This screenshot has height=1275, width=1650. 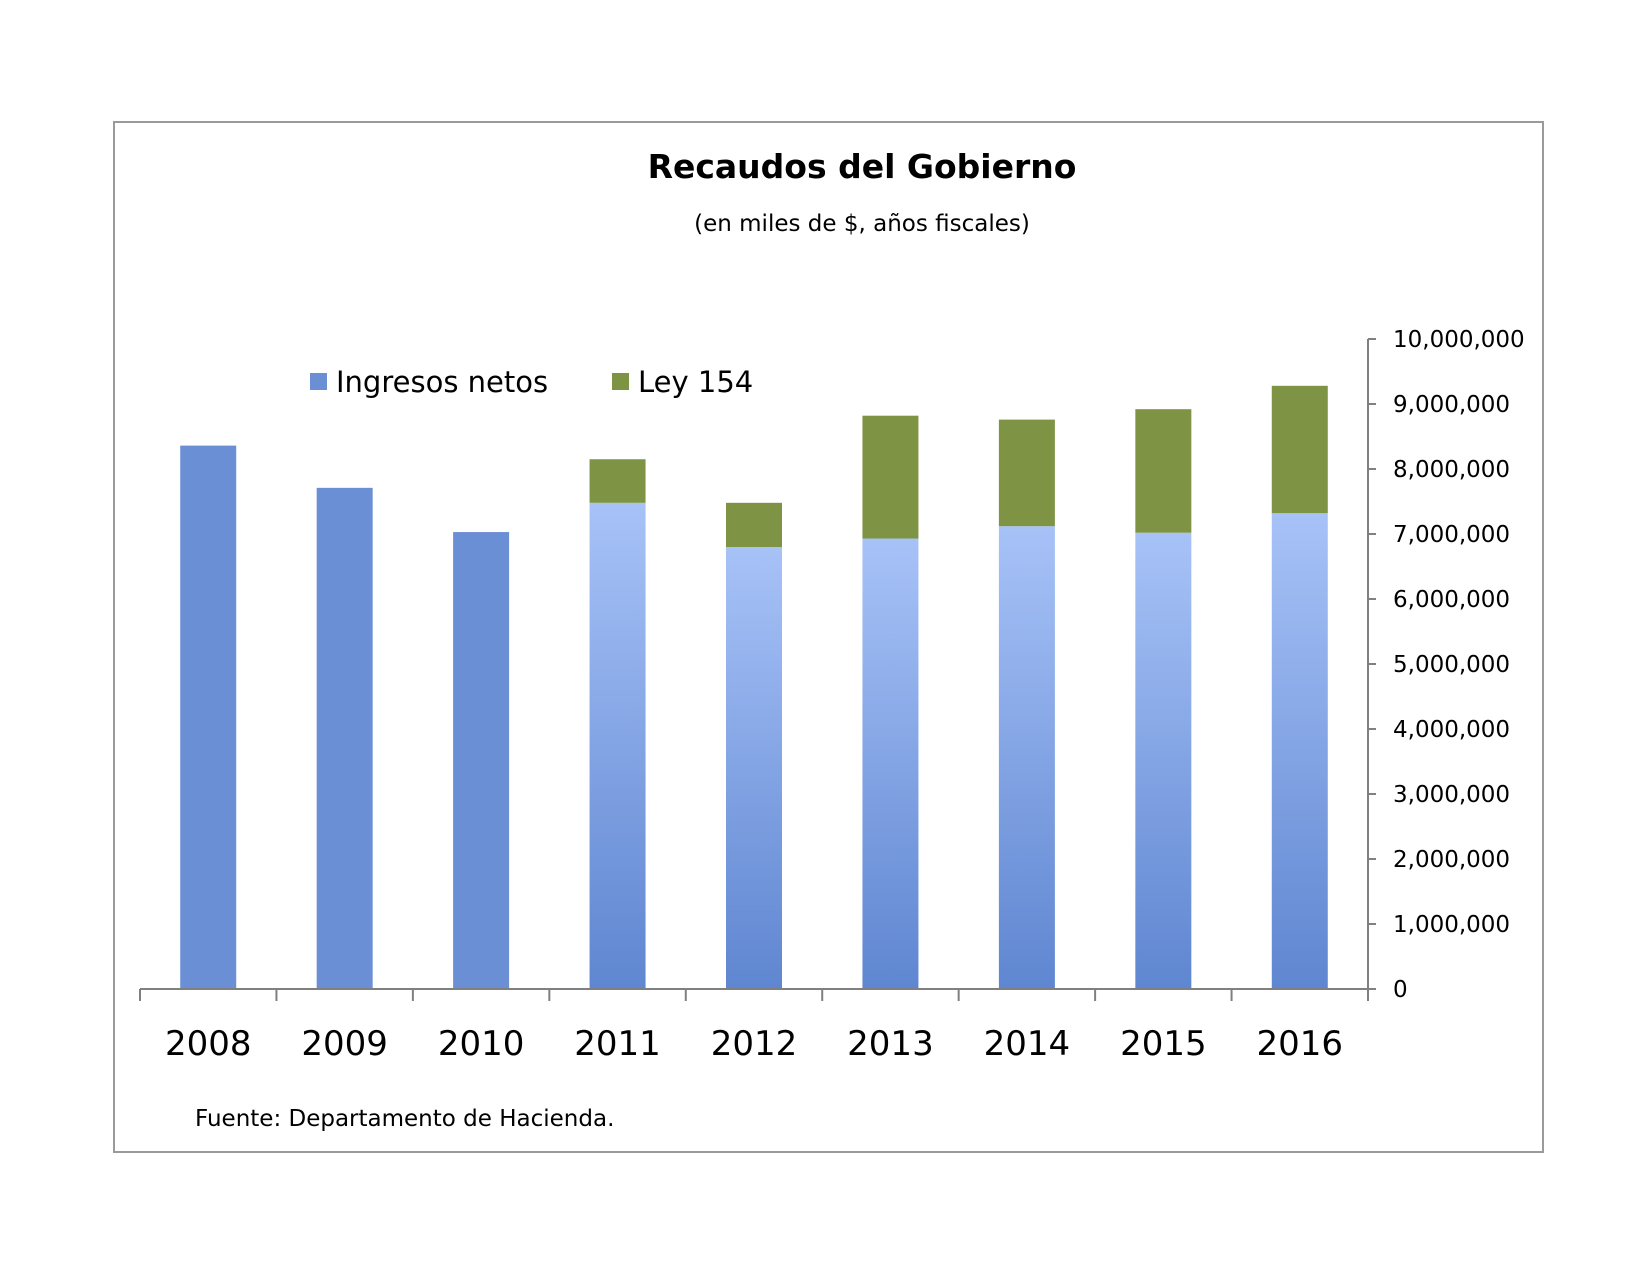 I want to click on legend-swatch-ingresos-netos, so click(x=318, y=381).